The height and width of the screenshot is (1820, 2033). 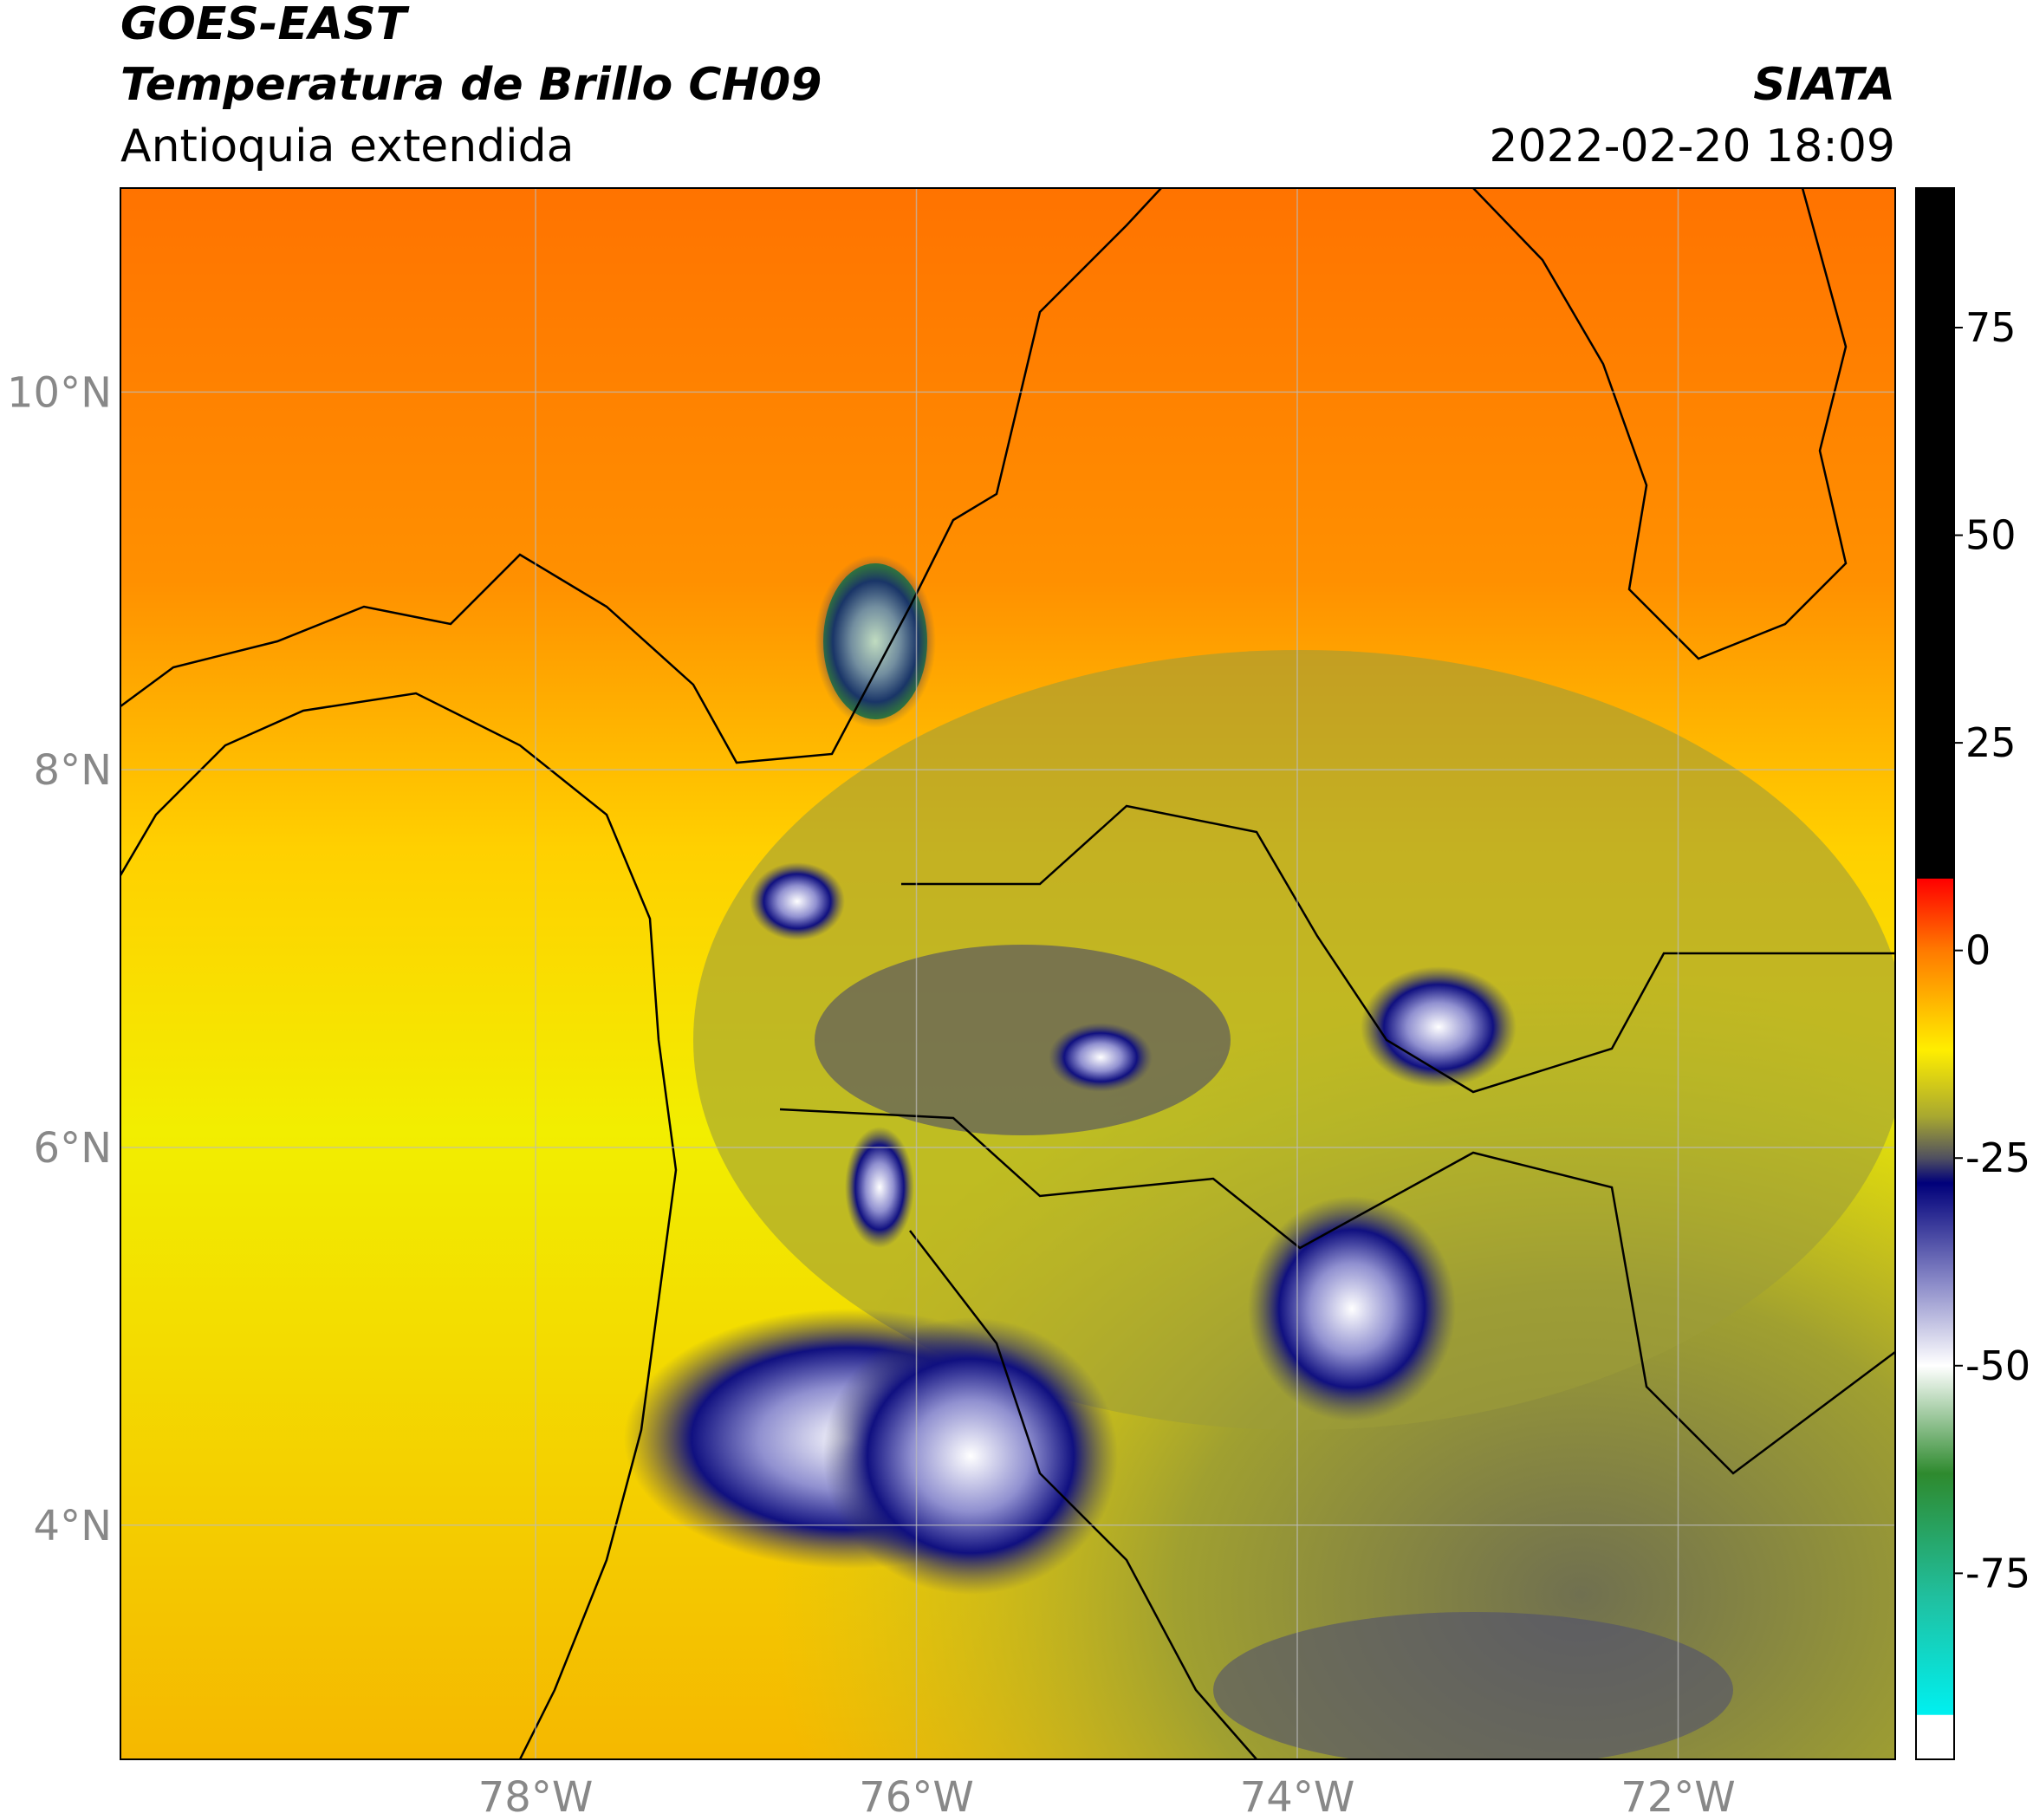 I want to click on region: Antioquia extendida, so click(x=347, y=146).